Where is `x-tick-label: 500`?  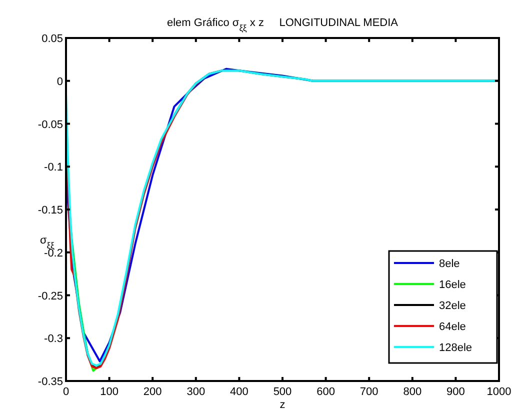 x-tick-label: 500 is located at coordinates (282, 392).